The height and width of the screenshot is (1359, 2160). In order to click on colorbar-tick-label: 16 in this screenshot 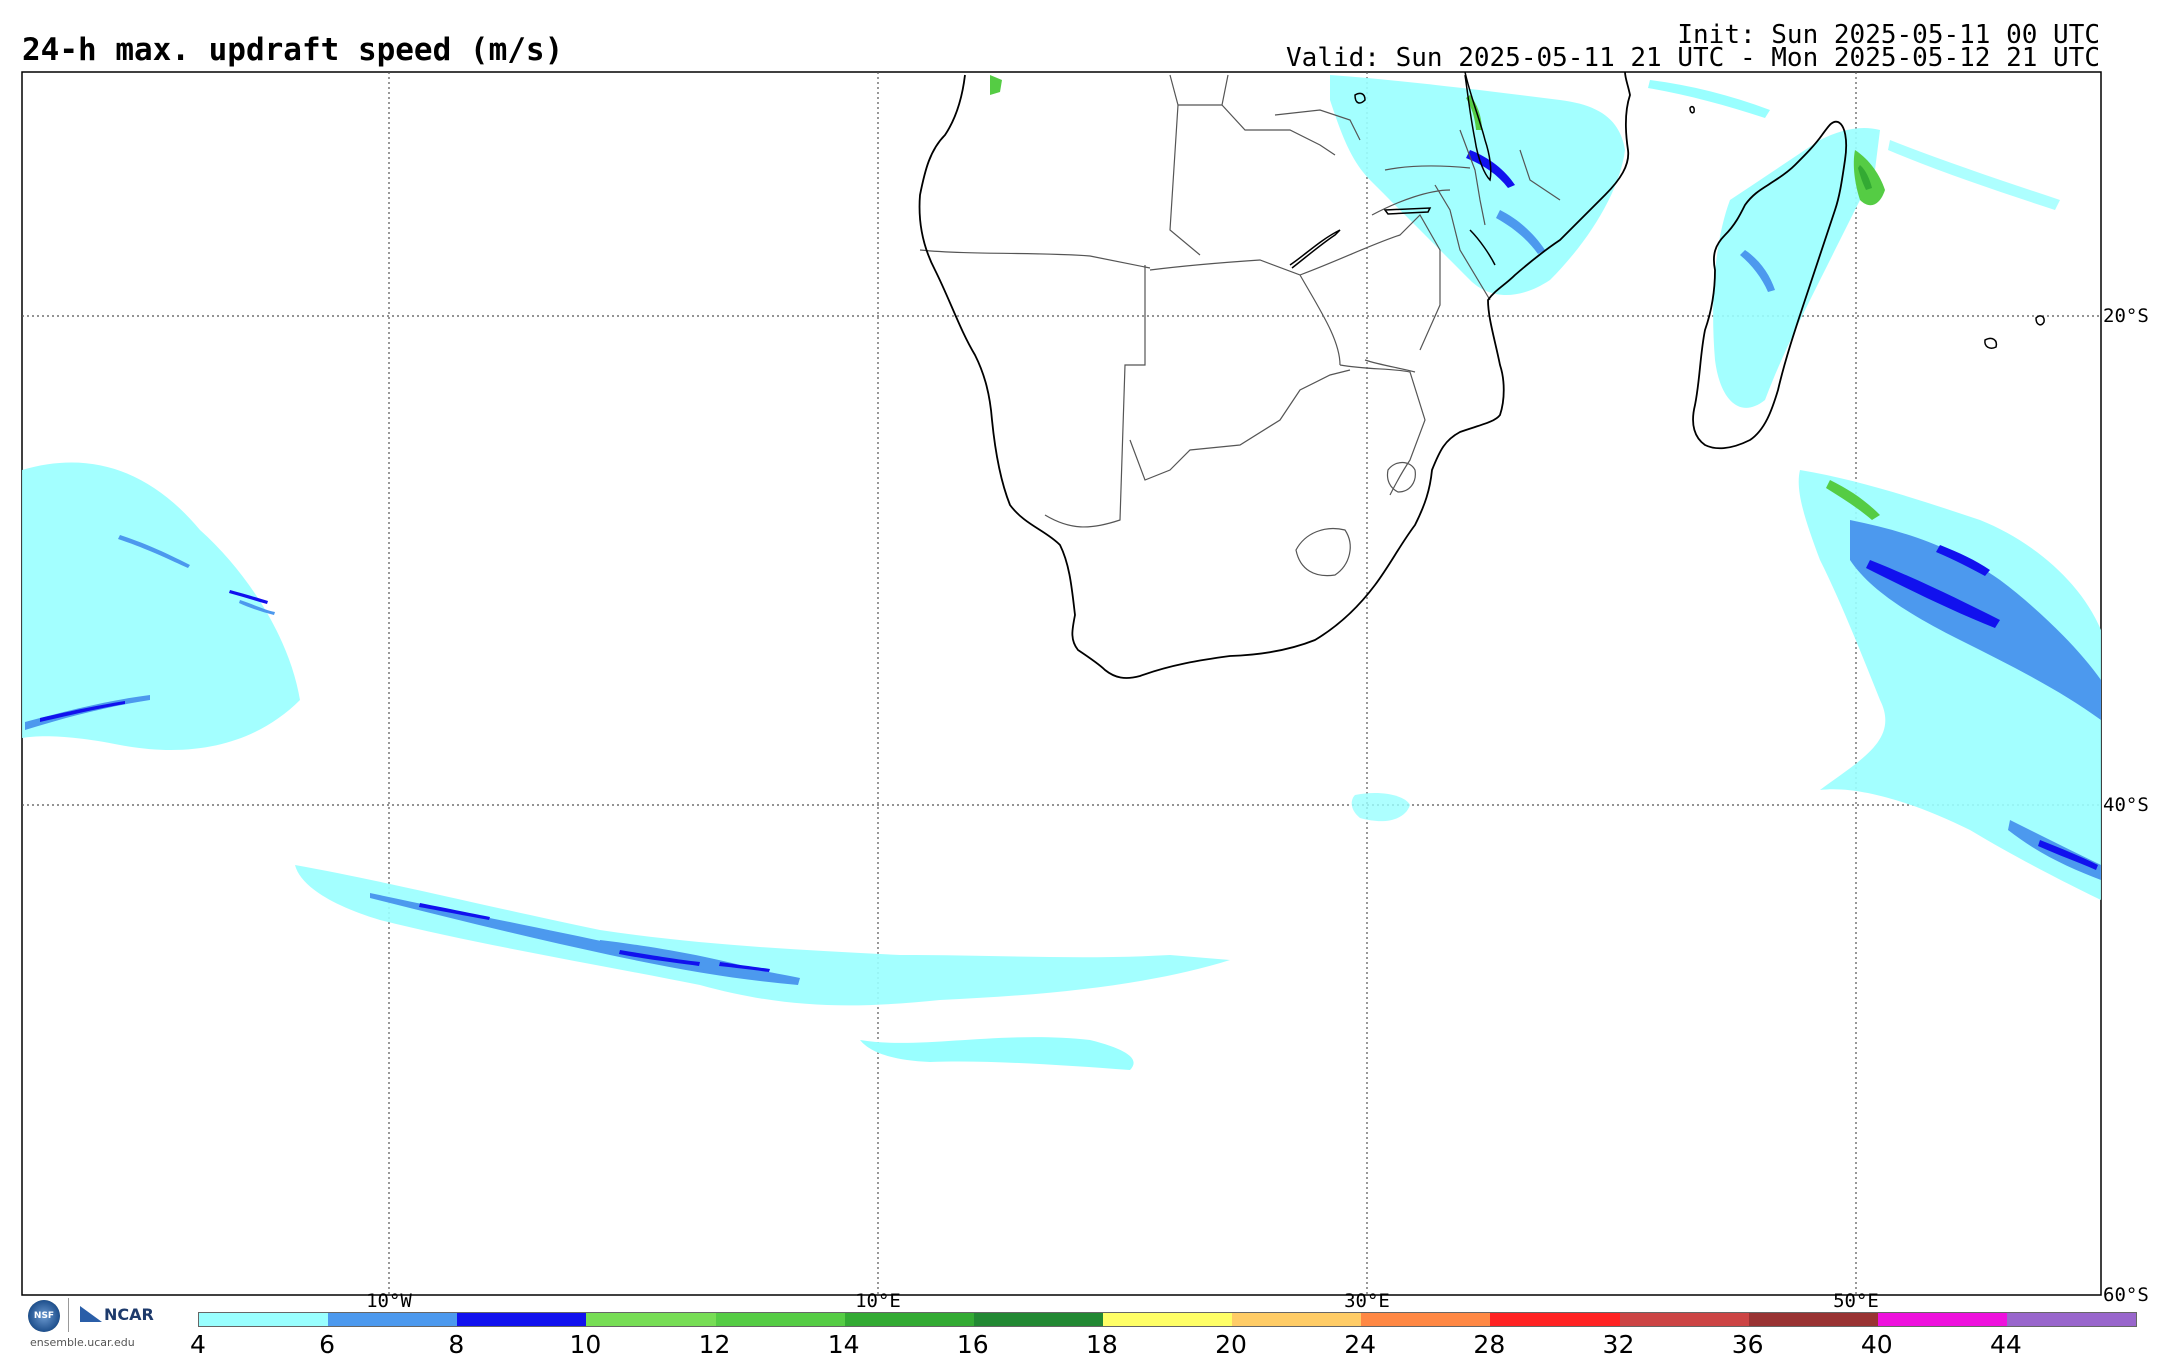, I will do `click(972, 1344)`.